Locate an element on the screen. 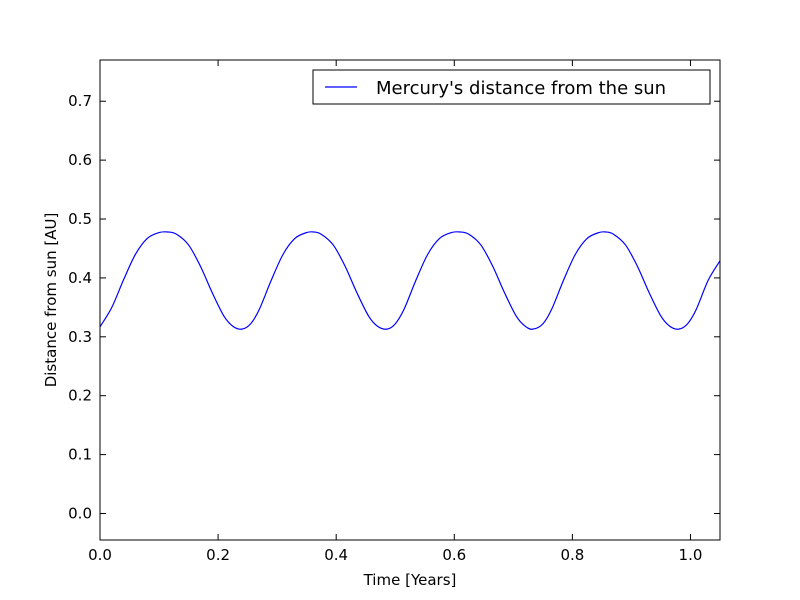  x-tick-label: 0.0 is located at coordinates (100, 555).